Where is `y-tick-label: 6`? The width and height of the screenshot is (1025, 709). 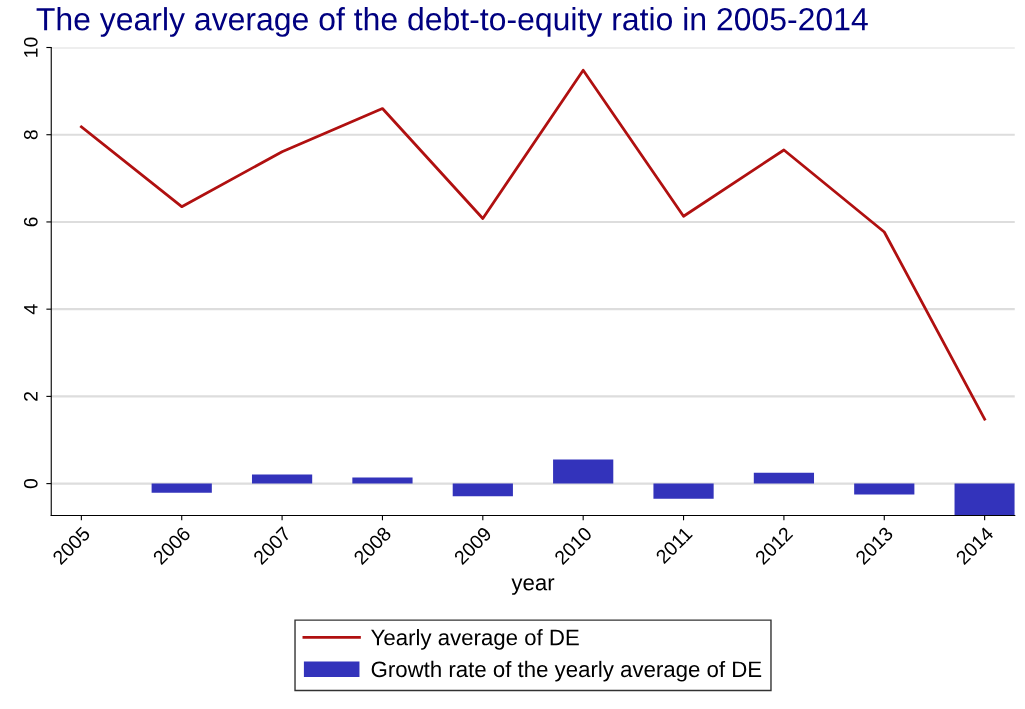
y-tick-label: 6 is located at coordinates (30, 222).